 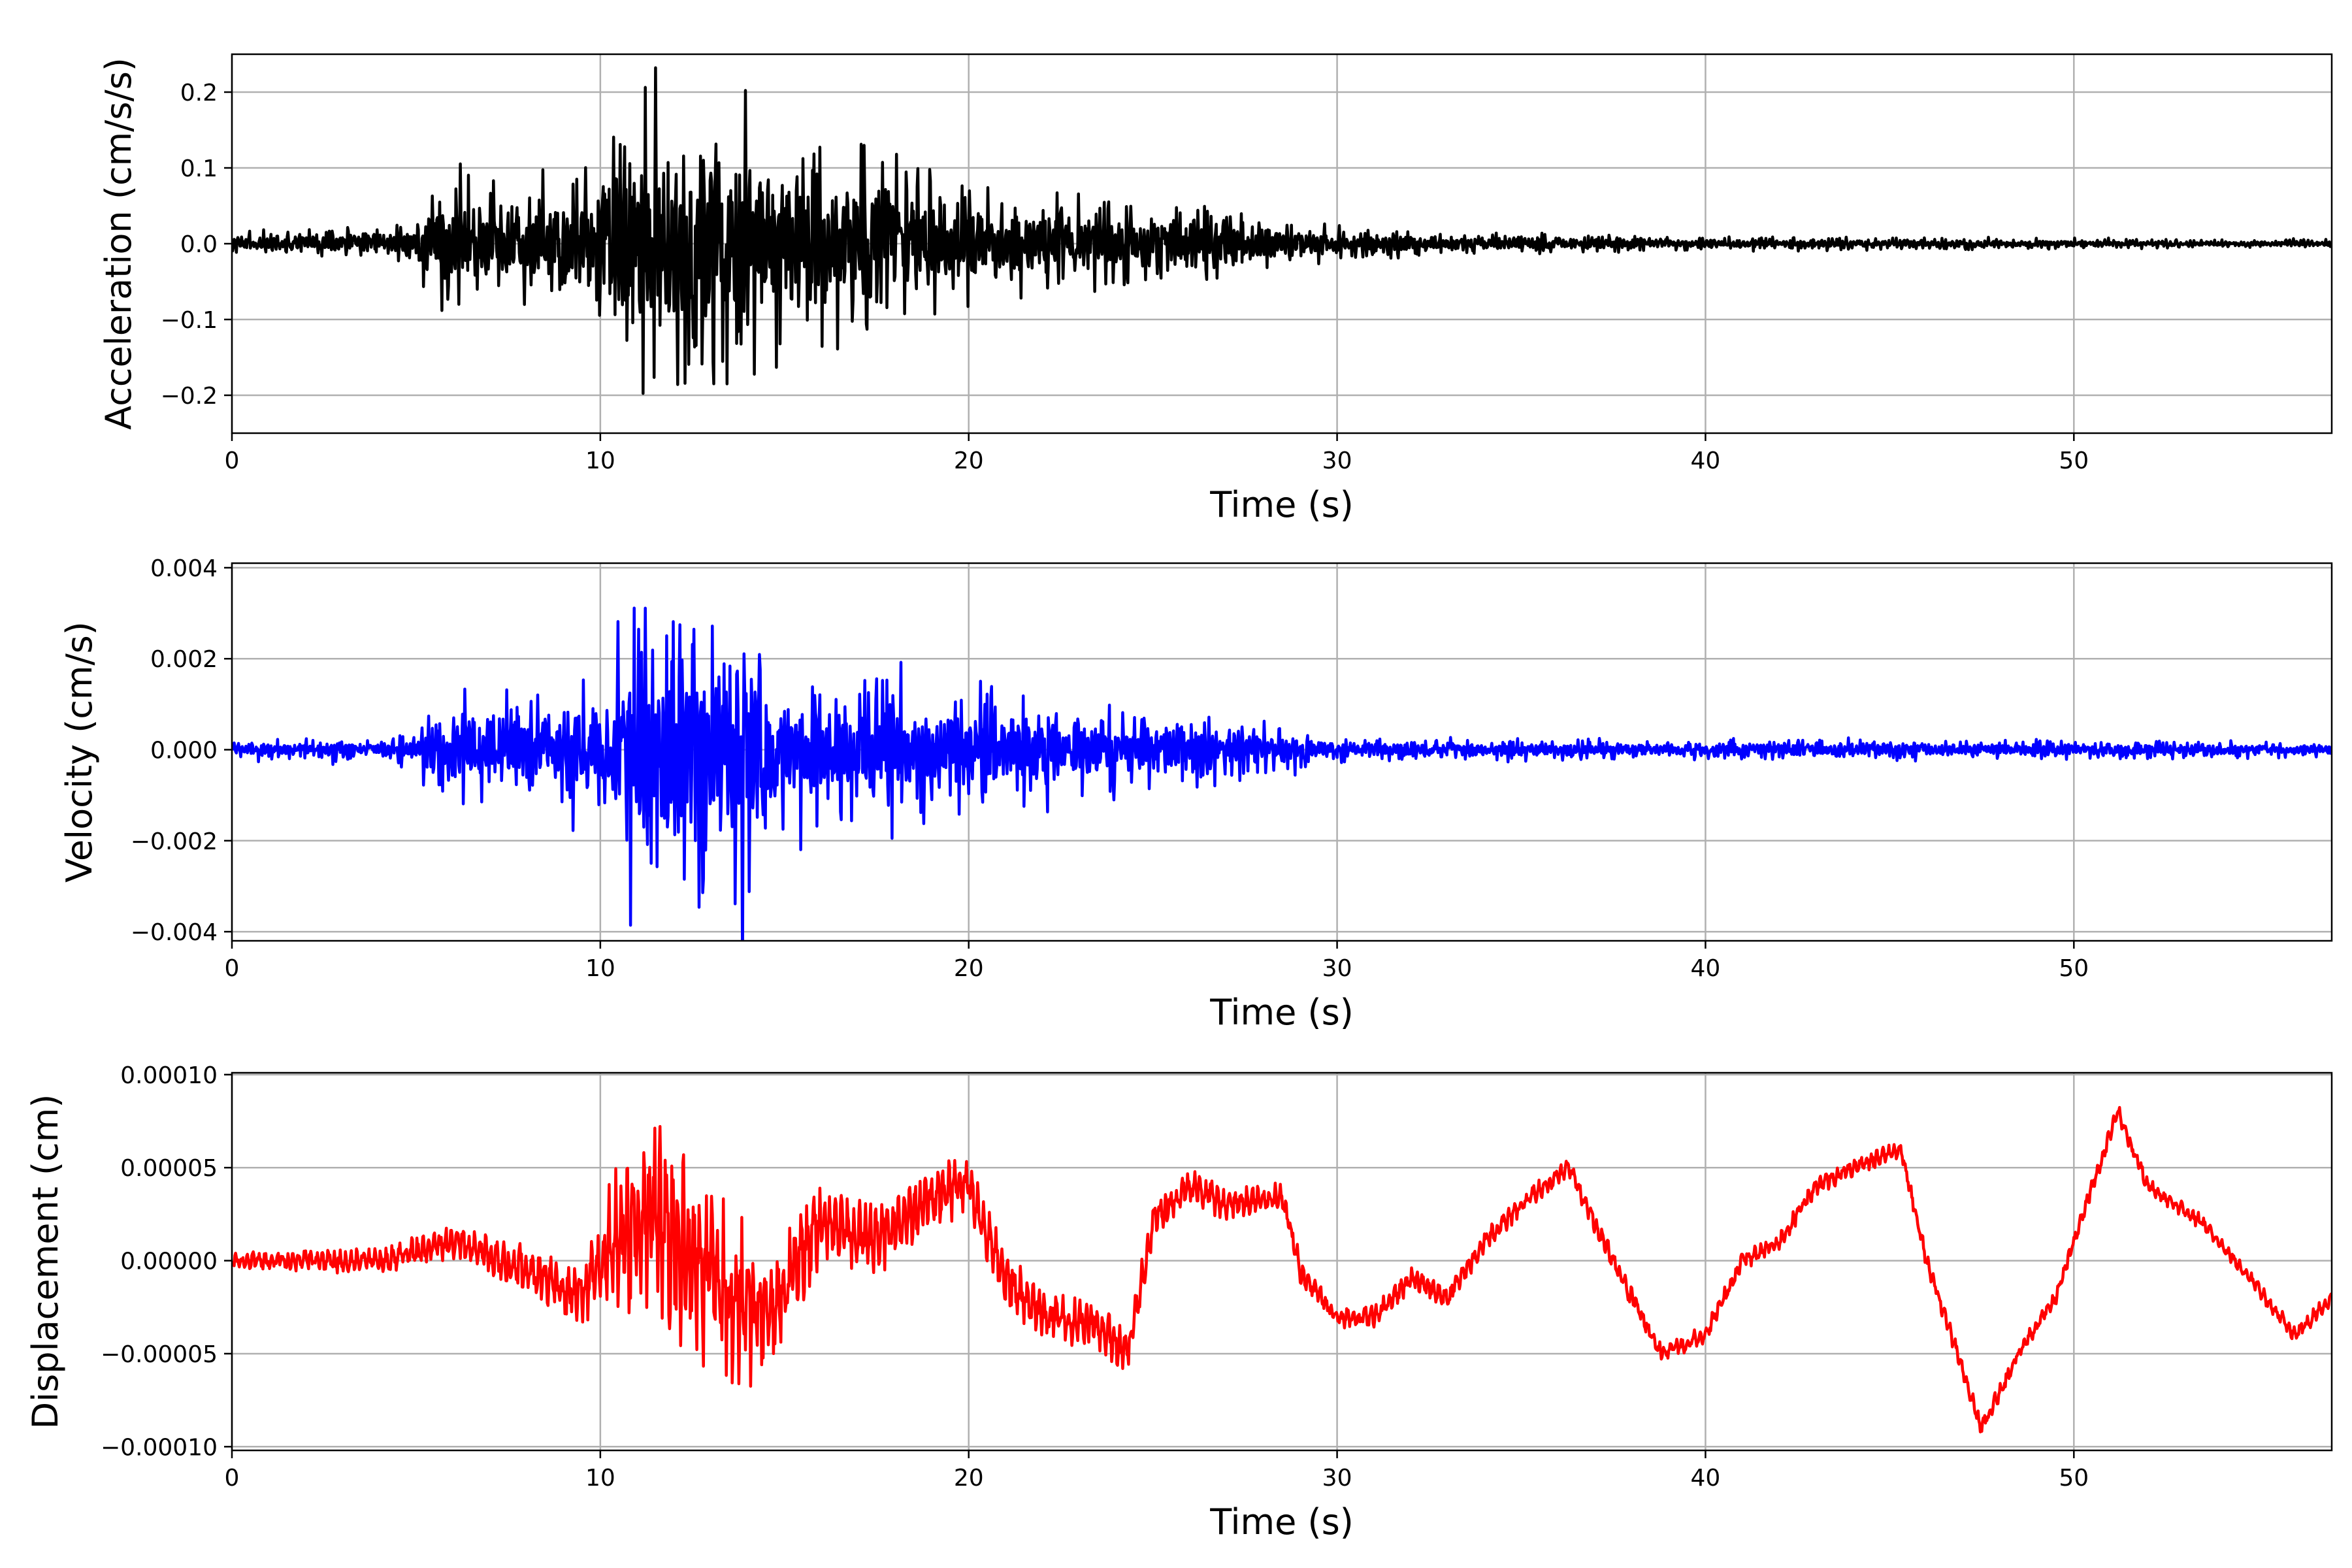 I want to click on acceleration-x-tick-label: 40, so click(x=1706, y=461).